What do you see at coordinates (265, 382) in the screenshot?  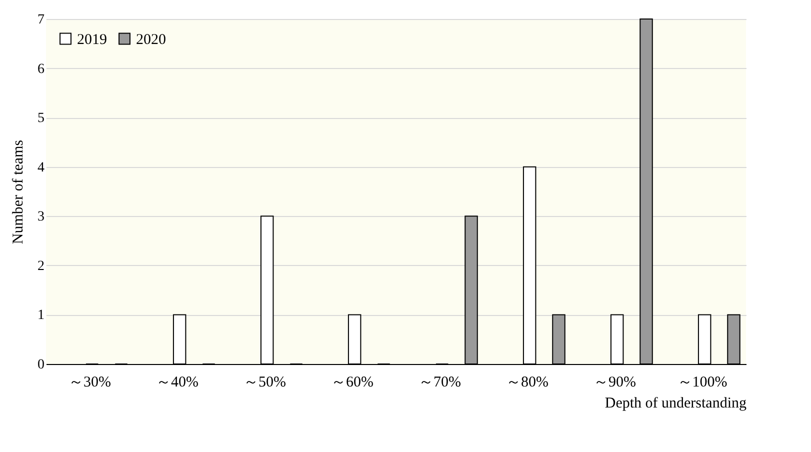 I see `x-tick-label: ～50%` at bounding box center [265, 382].